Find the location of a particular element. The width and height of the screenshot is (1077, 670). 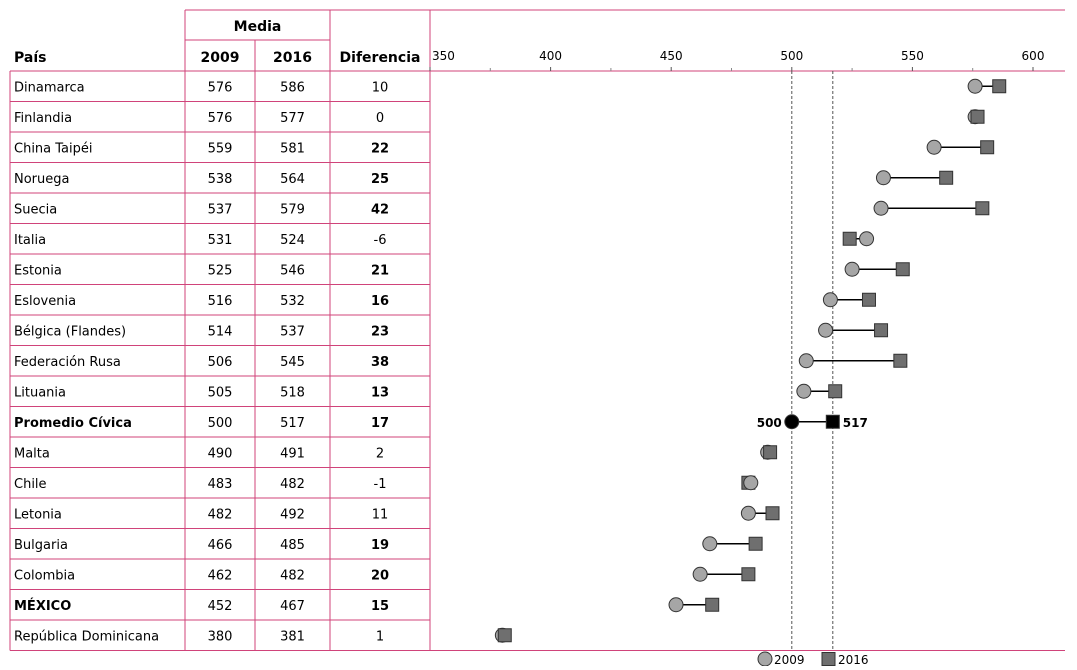

row-2016: 517 is located at coordinates (292, 423).